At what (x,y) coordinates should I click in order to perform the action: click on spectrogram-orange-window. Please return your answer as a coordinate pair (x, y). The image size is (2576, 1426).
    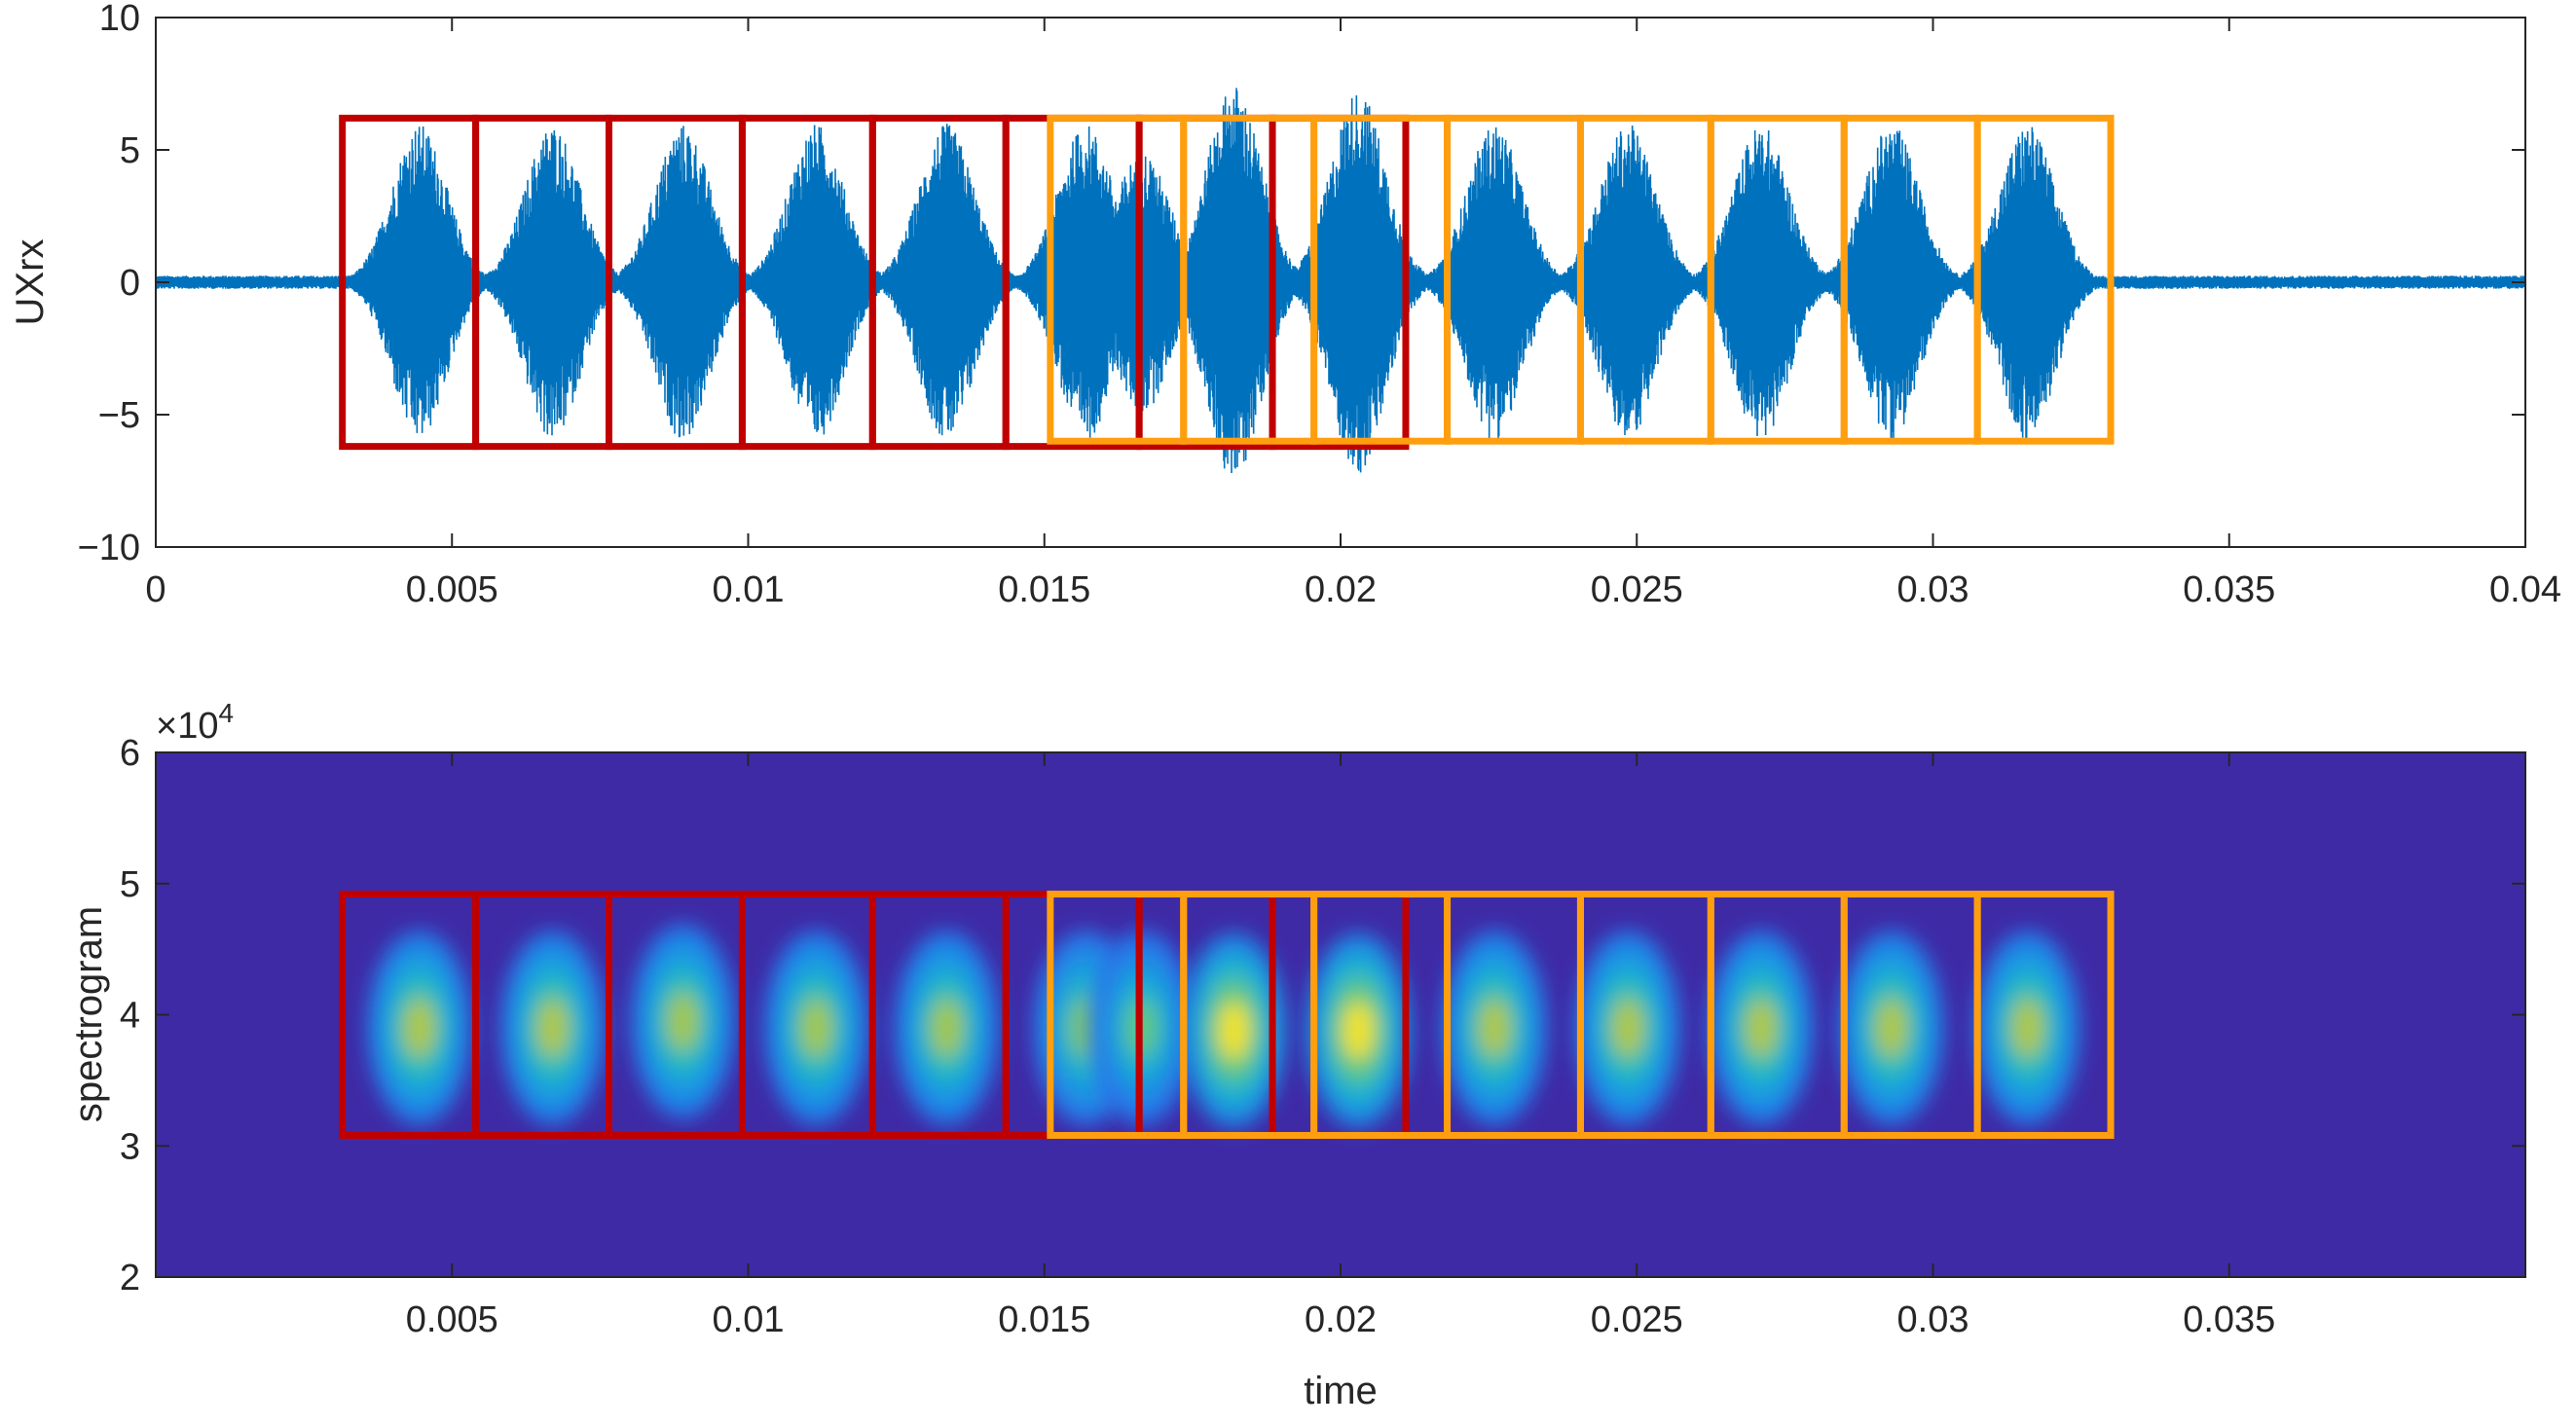
    Looking at the image, I should click on (2044, 1015).